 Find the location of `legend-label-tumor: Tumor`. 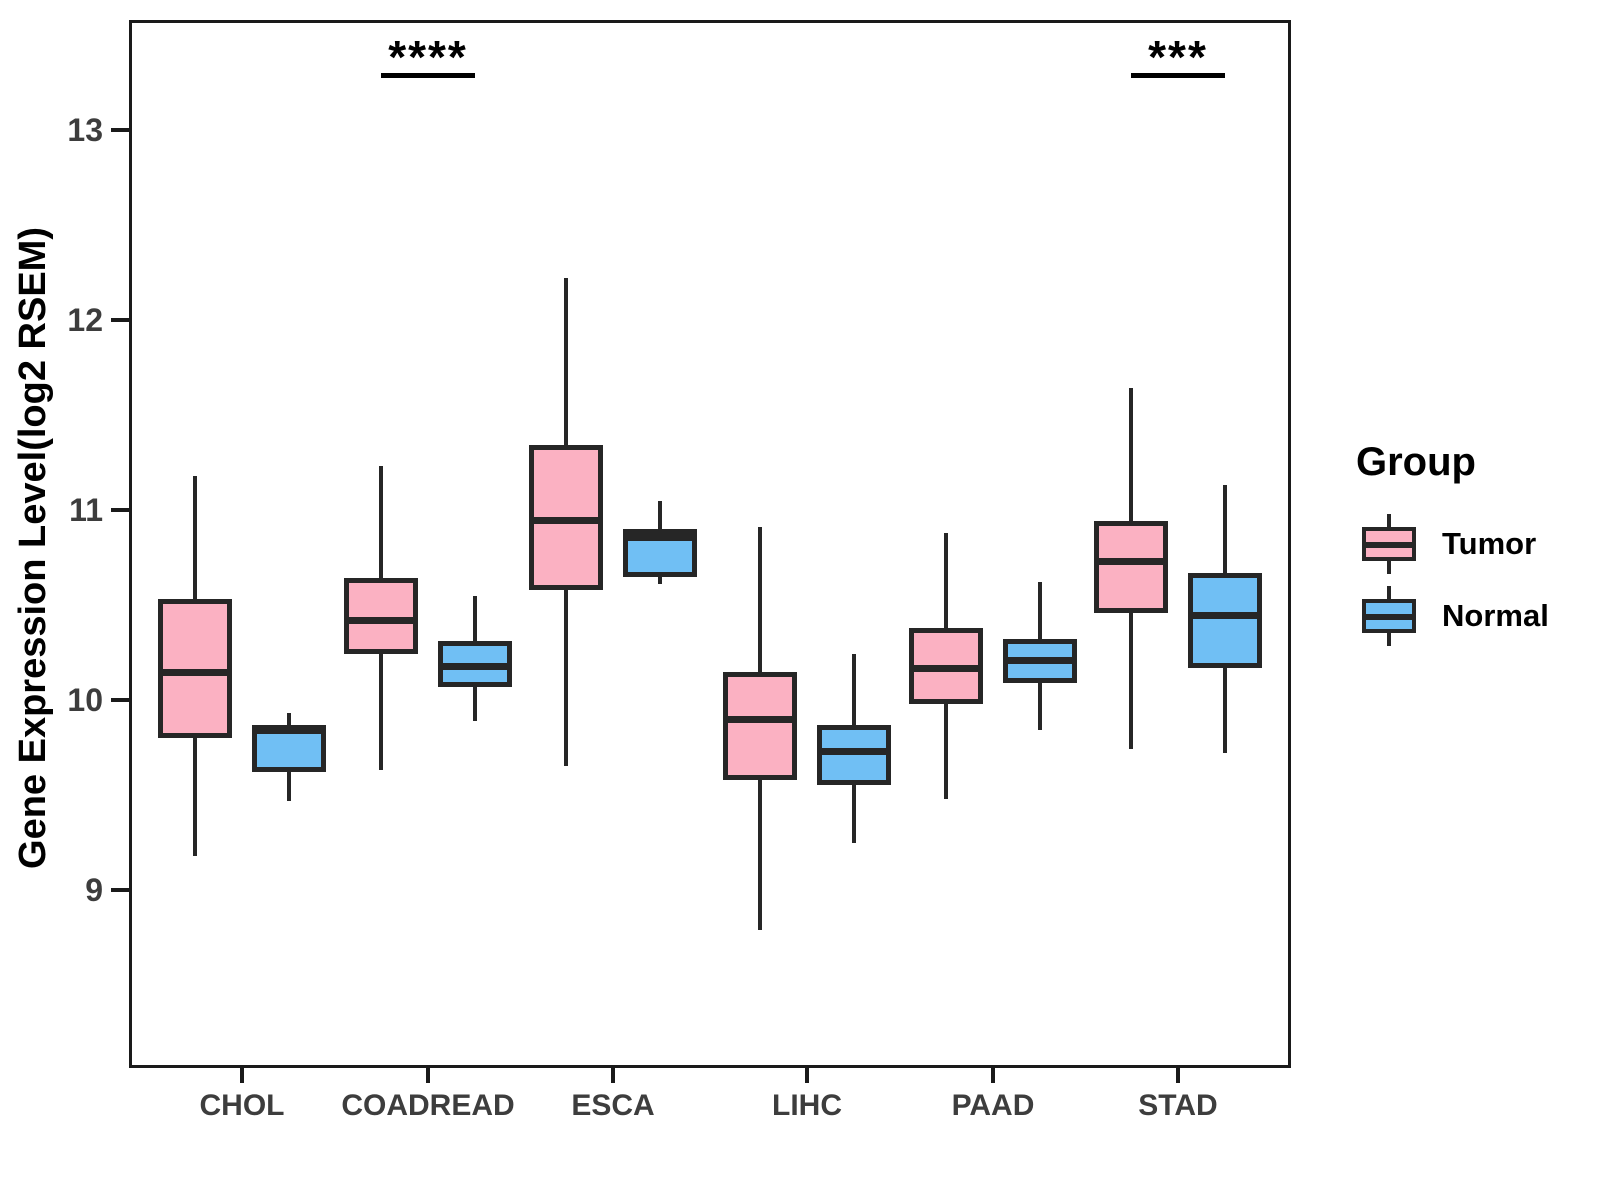

legend-label-tumor: Tumor is located at coordinates (1489, 543).